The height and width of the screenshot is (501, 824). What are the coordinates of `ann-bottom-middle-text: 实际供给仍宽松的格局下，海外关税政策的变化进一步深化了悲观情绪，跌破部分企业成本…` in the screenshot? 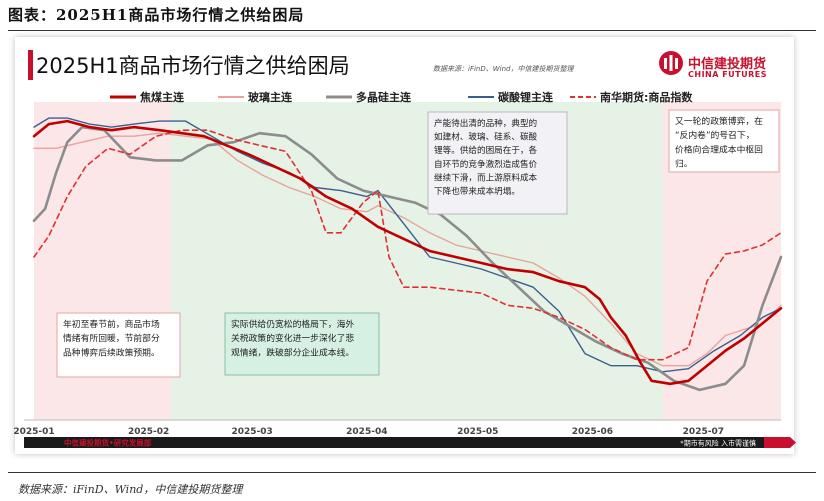 It's located at (292, 338).